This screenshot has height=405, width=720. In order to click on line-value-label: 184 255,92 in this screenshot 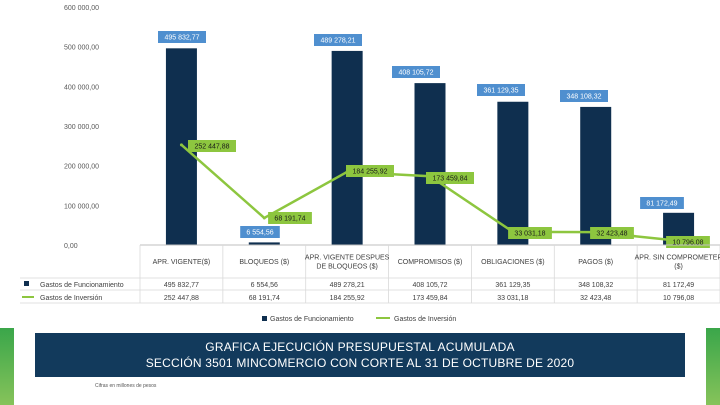, I will do `click(369, 172)`.